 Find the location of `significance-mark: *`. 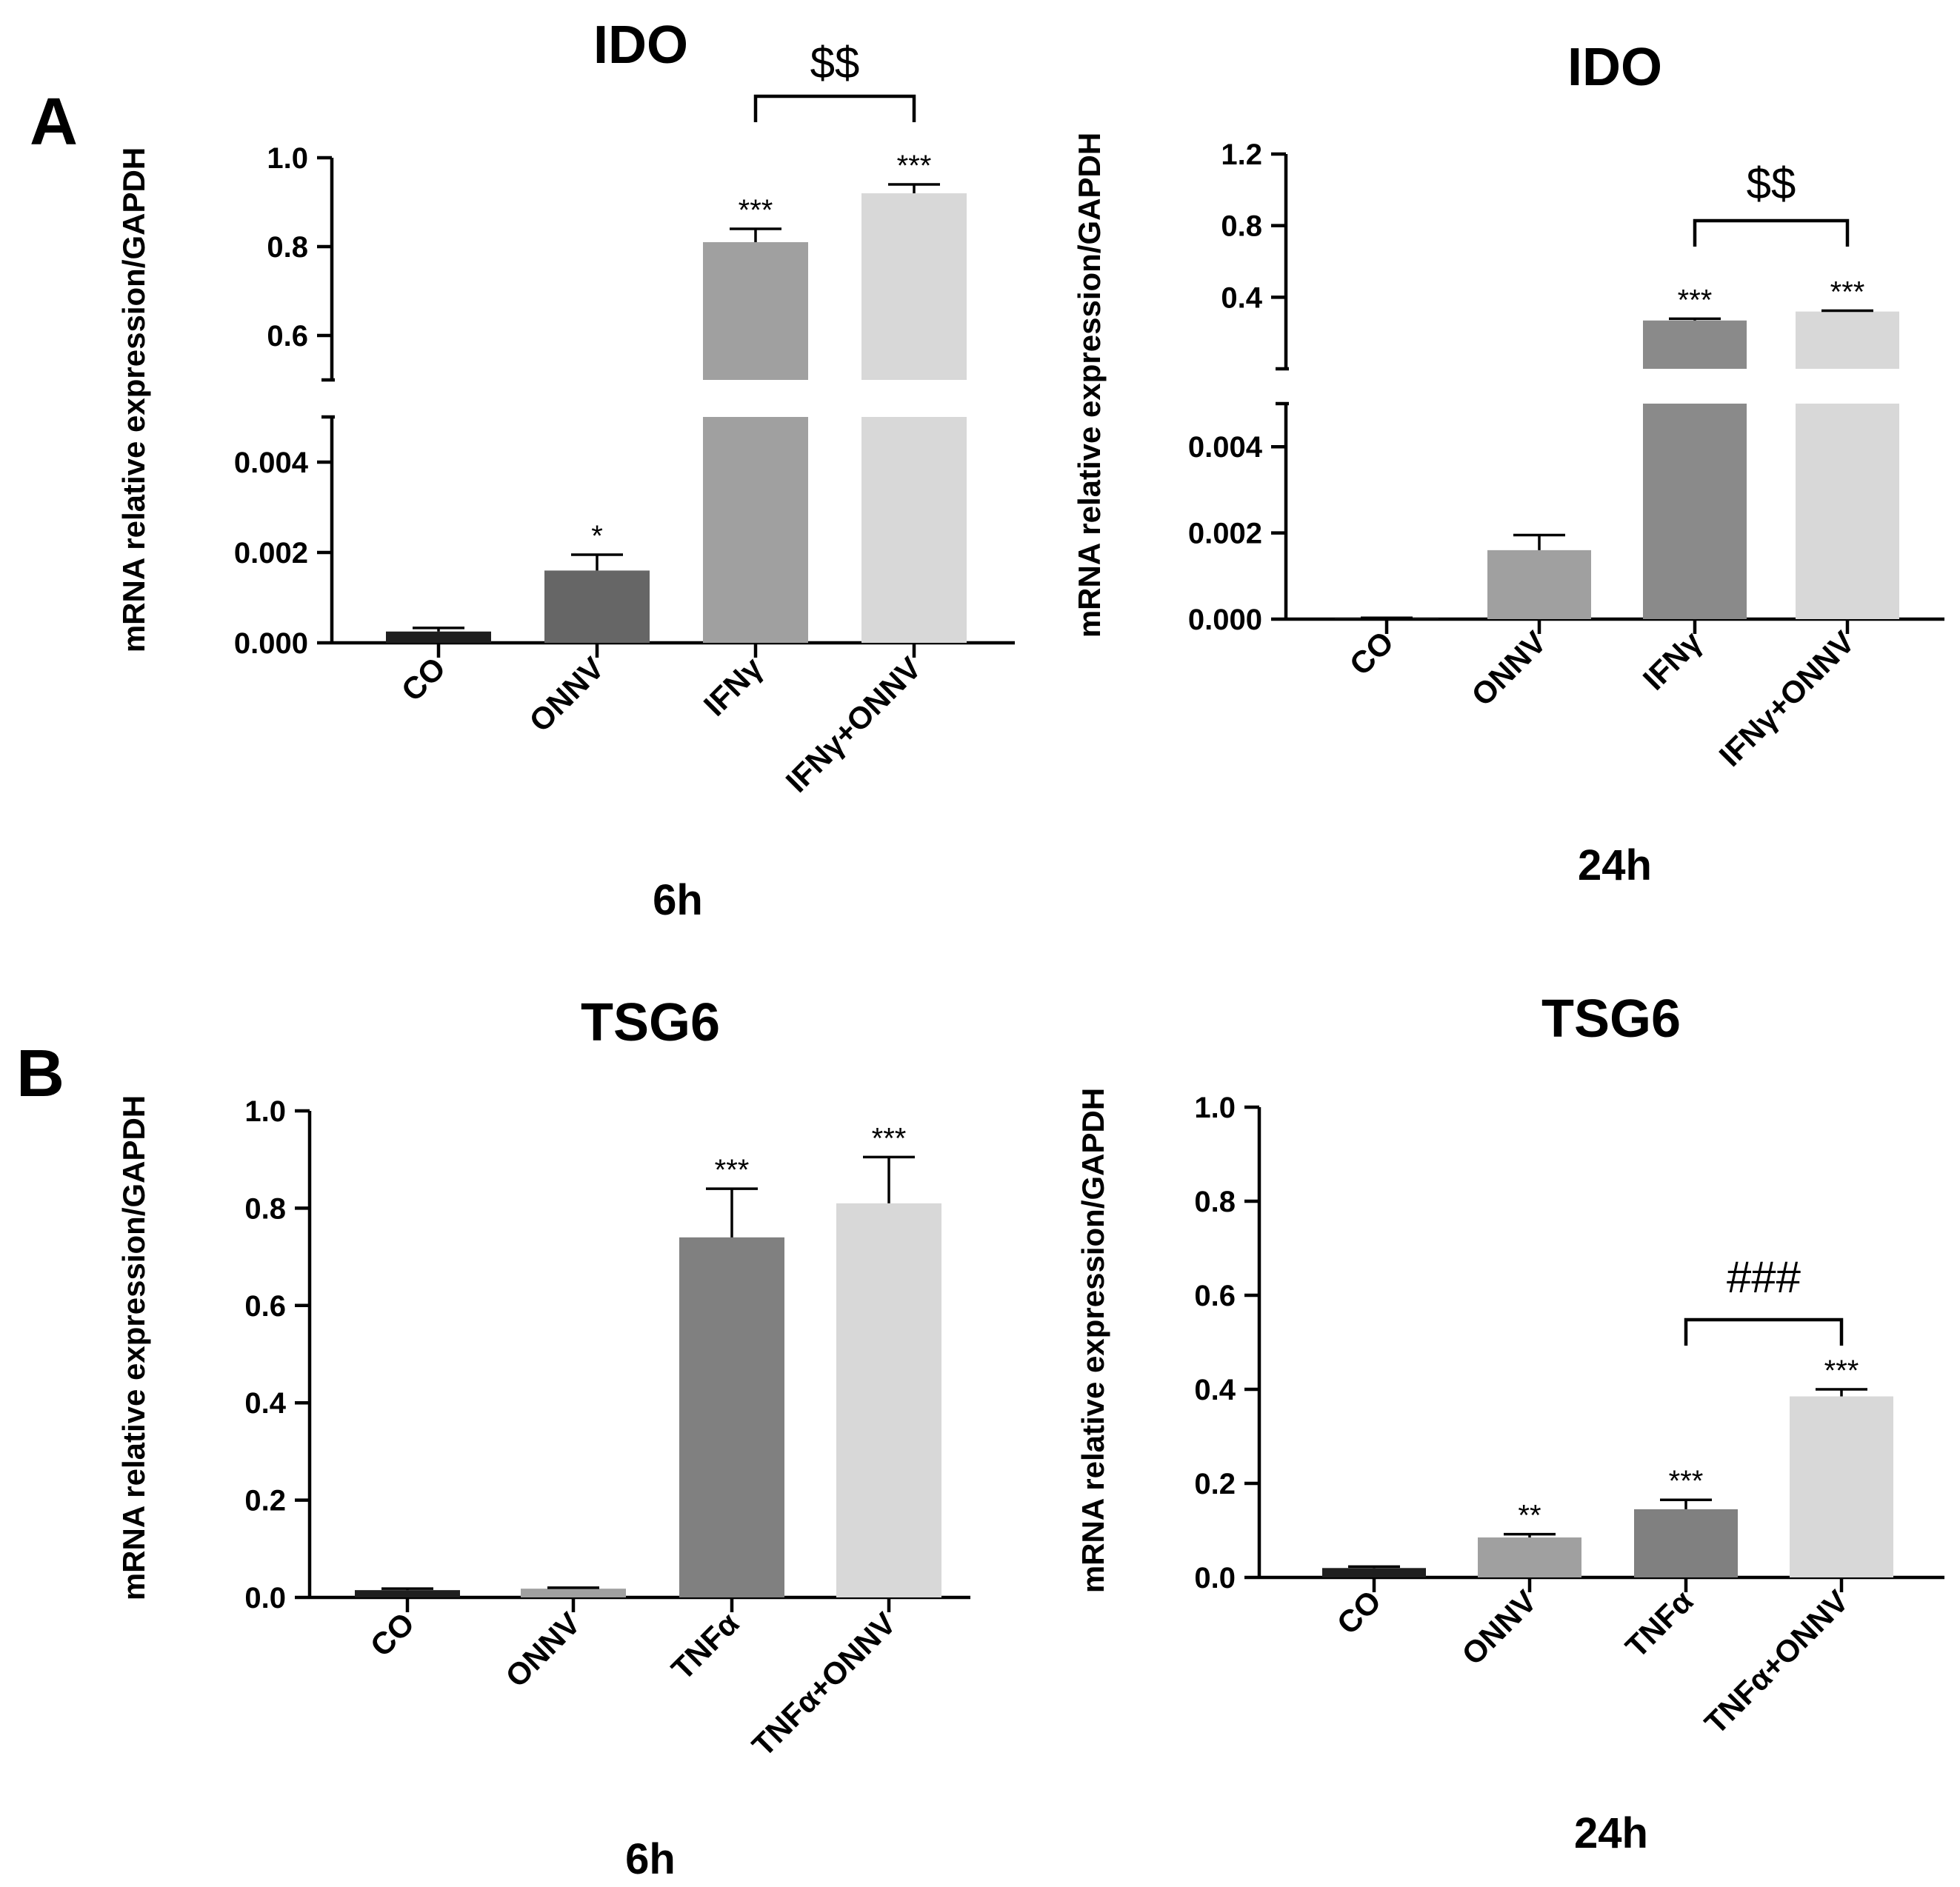

significance-mark: * is located at coordinates (597, 536).